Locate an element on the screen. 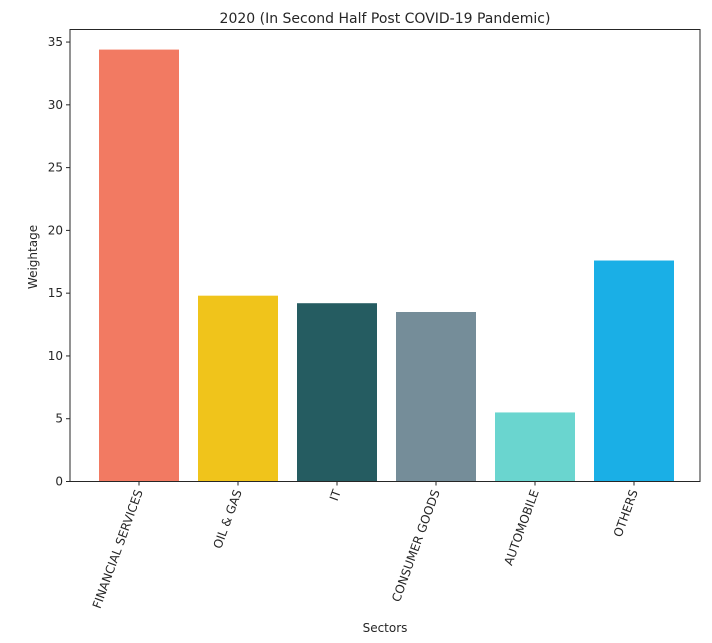  y-tick-label: 0 is located at coordinates (59, 482).